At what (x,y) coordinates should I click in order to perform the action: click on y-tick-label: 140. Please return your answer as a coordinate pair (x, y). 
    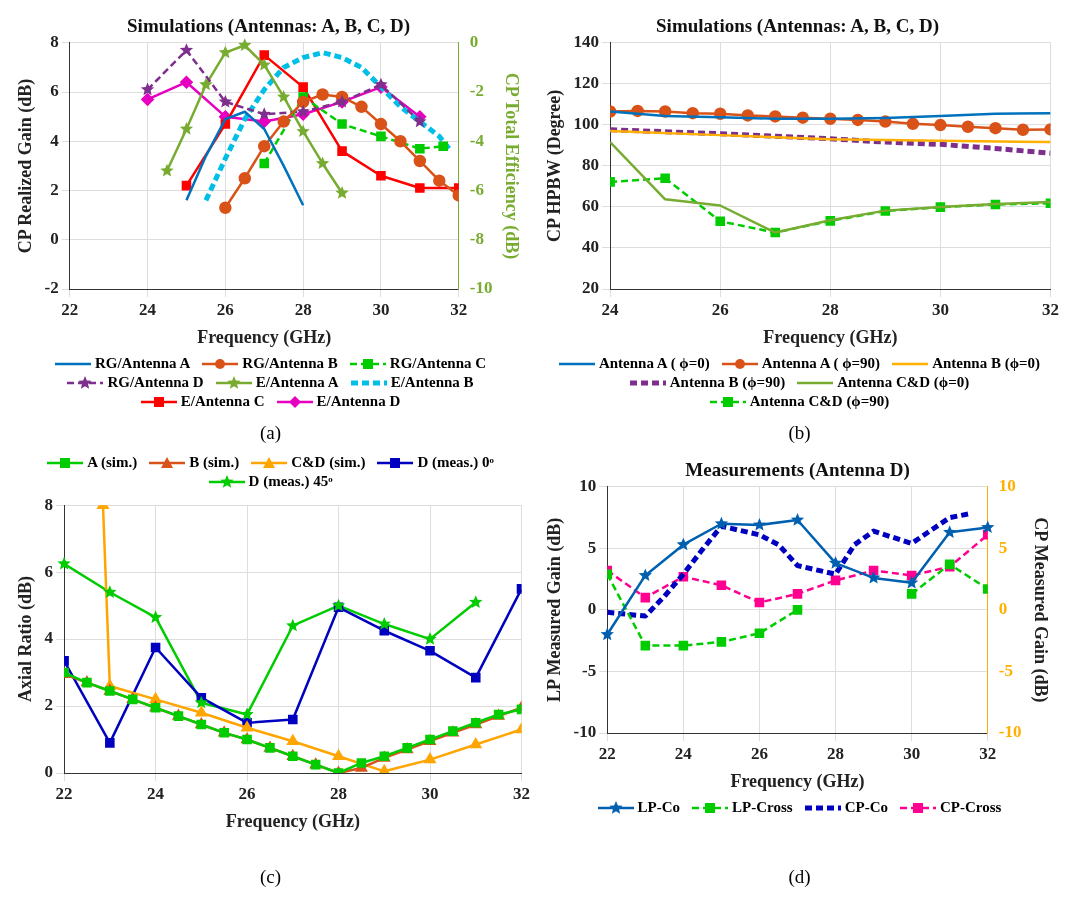
    Looking at the image, I should click on (586, 42).